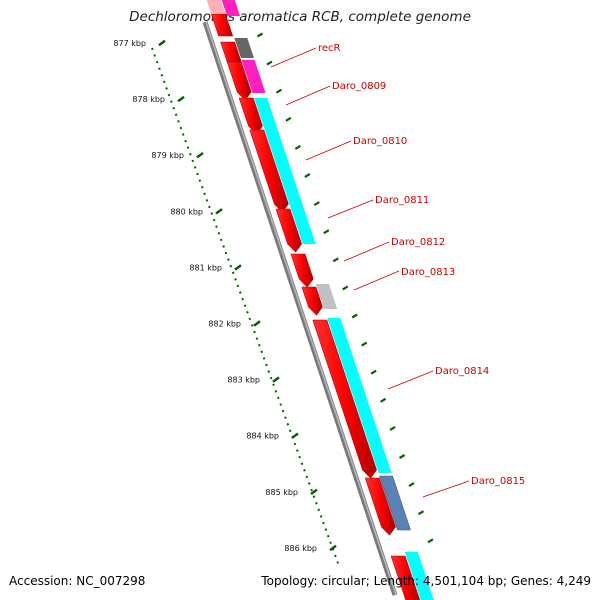  Describe the element at coordinates (428, 272) in the screenshot. I see `label-daro-0813: Daro_0813` at that location.